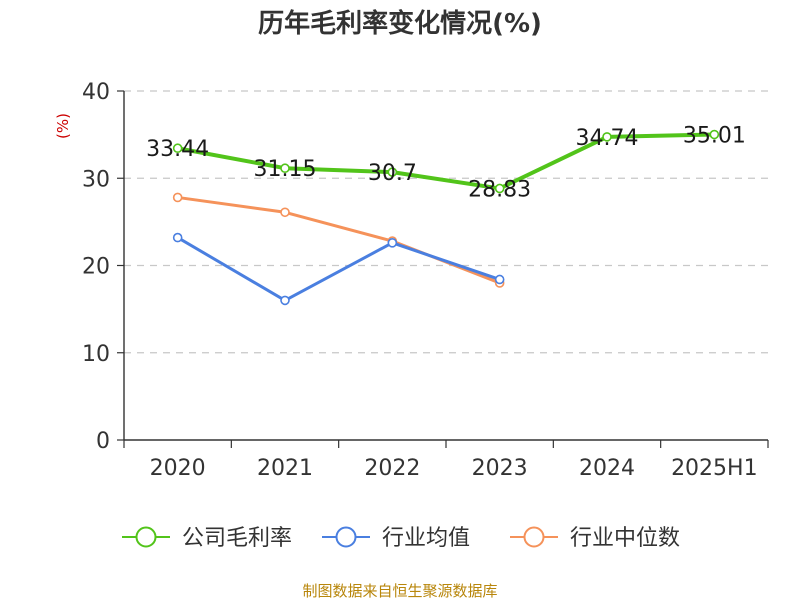 This screenshot has width=800, height=600. Describe the element at coordinates (285, 468) in the screenshot. I see `x-tick-label-2021: 2021` at that location.